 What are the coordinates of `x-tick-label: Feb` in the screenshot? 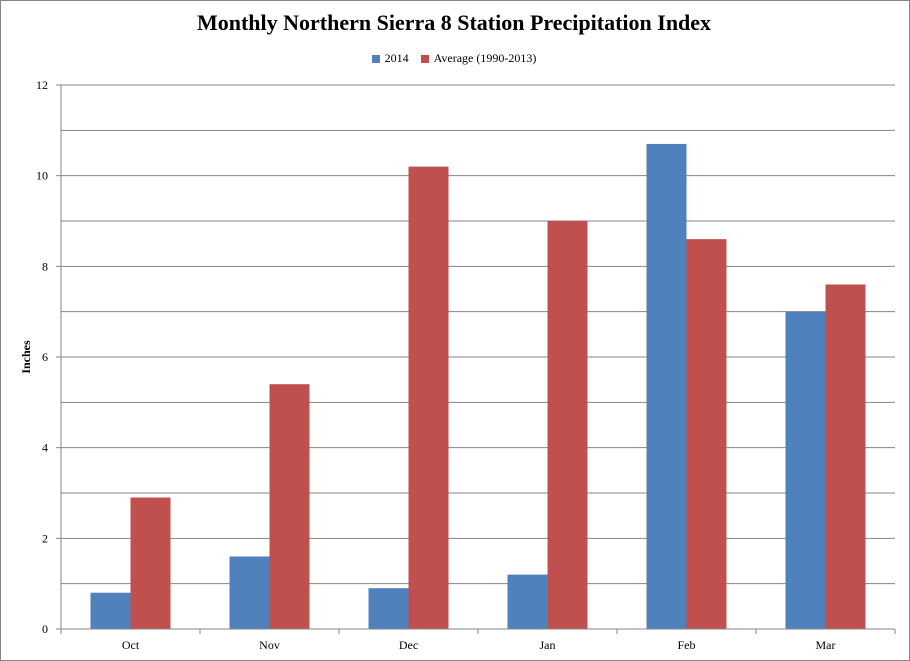 It's located at (687, 645).